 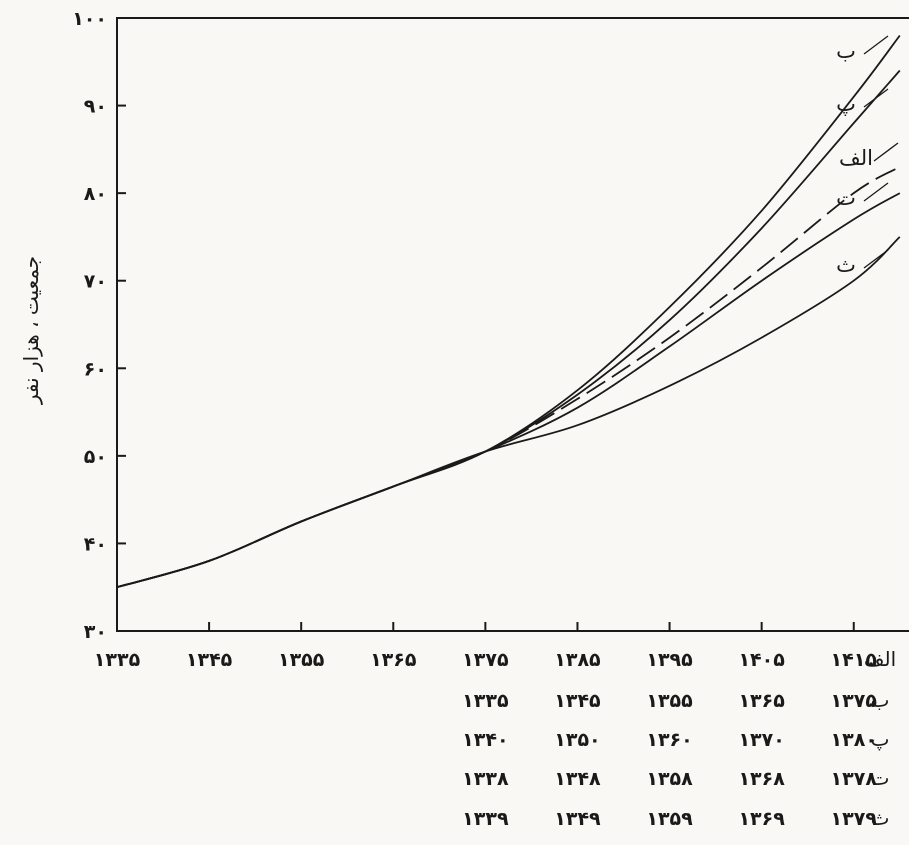 I want to click on x-tick-label: ۱۳۵۹, so click(x=669, y=819).